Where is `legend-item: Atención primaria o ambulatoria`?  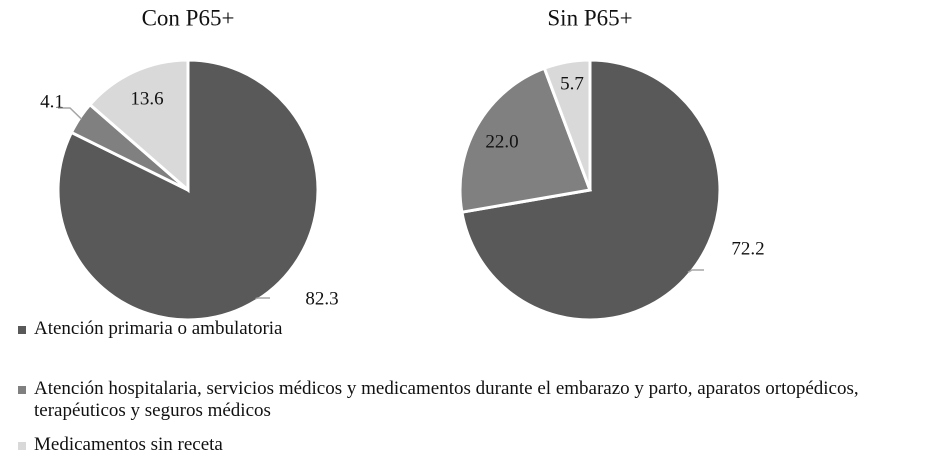
legend-item: Atención primaria o ambulatoria is located at coordinates (150, 329).